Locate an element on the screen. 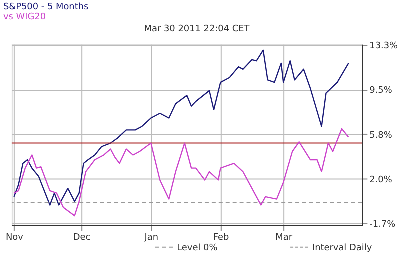 This screenshot has width=400, height=261. x-tick-label: Mar is located at coordinates (284, 237).